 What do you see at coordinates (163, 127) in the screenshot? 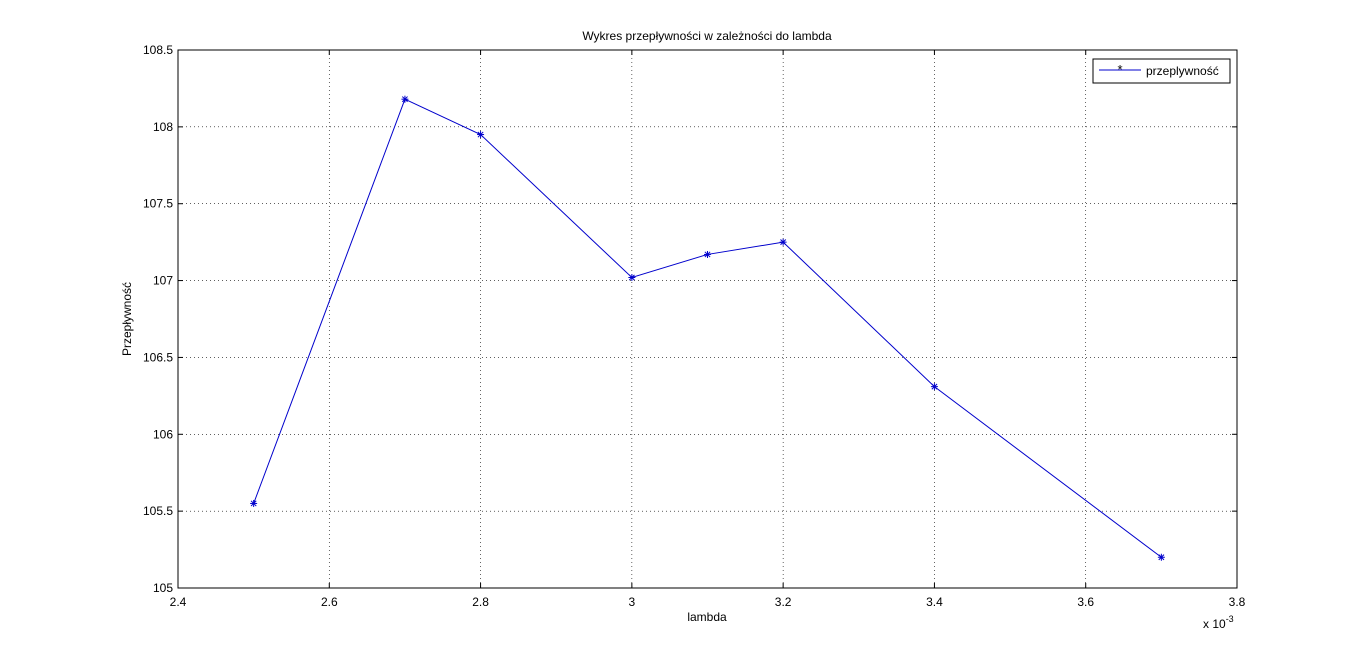
I see `y-tick-label: 108` at bounding box center [163, 127].